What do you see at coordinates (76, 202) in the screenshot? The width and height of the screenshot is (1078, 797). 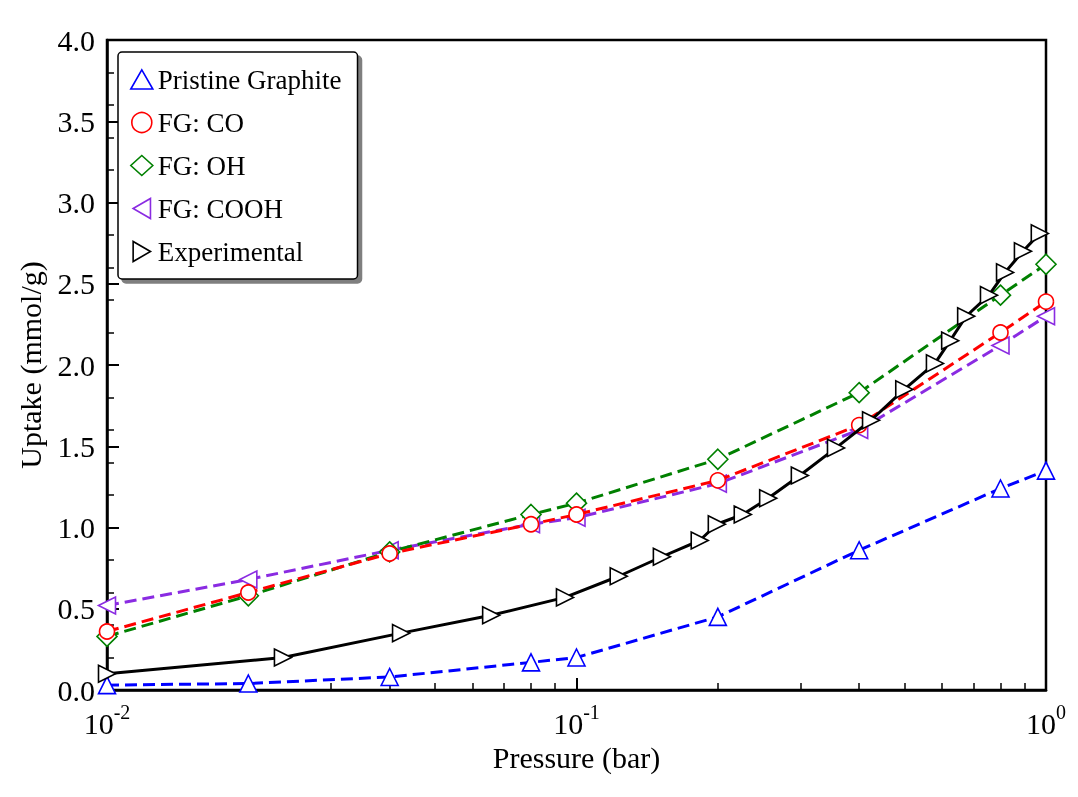 I see `y-tick-label: 3.0` at bounding box center [76, 202].